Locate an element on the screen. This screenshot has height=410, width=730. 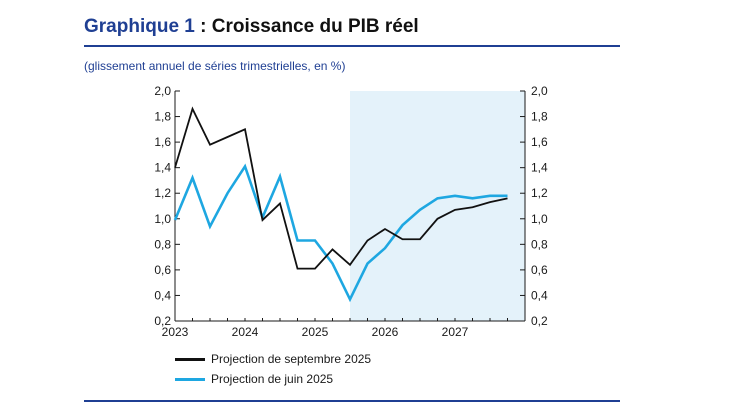
y-tick-label-right: 0,2 is located at coordinates (539, 321).